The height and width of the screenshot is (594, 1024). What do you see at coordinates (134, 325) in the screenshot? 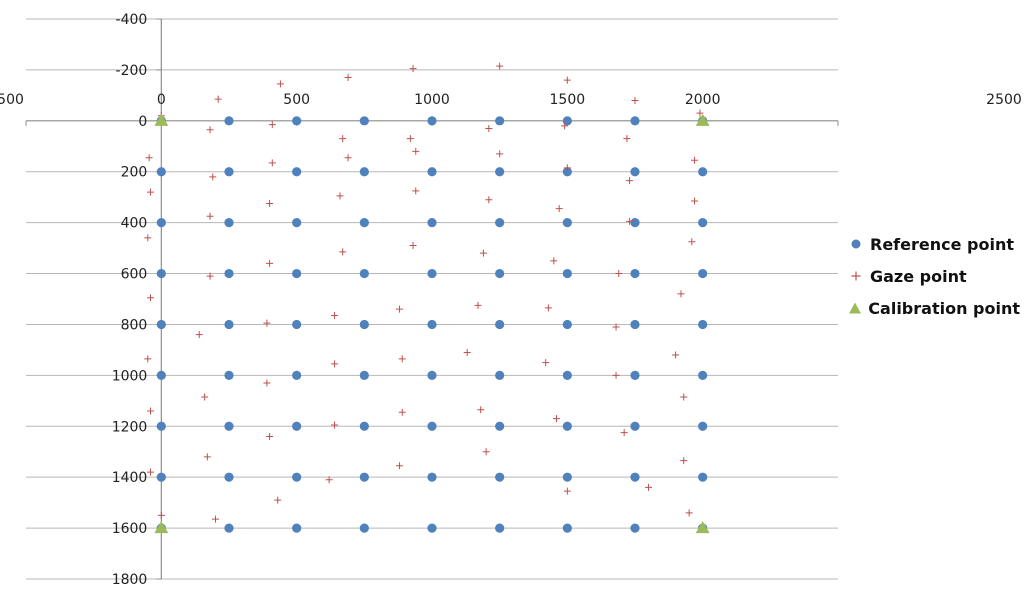
I see `y-tick-label: 800` at bounding box center [134, 325].